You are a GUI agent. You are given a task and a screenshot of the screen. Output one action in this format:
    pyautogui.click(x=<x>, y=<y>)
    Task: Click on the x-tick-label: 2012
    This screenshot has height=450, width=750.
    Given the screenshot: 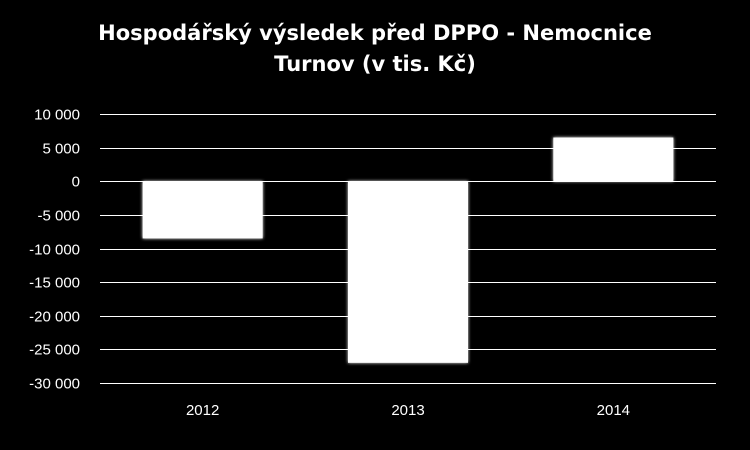 What is the action you would take?
    pyautogui.click(x=202, y=410)
    